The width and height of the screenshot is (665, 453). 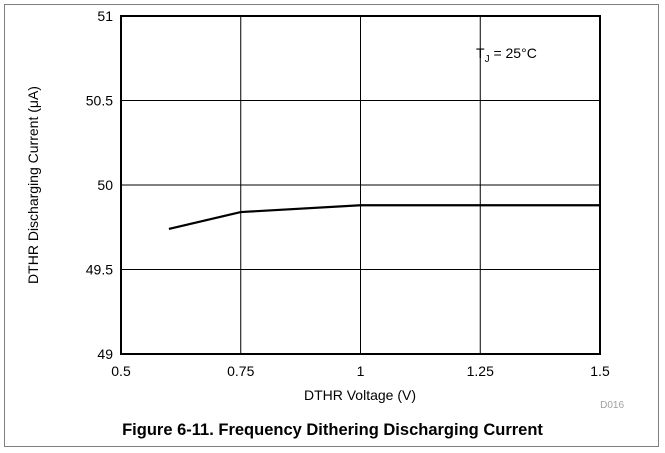 I want to click on y-tick-labels: 49 49.5 50 50.5 51, so click(x=99, y=185).